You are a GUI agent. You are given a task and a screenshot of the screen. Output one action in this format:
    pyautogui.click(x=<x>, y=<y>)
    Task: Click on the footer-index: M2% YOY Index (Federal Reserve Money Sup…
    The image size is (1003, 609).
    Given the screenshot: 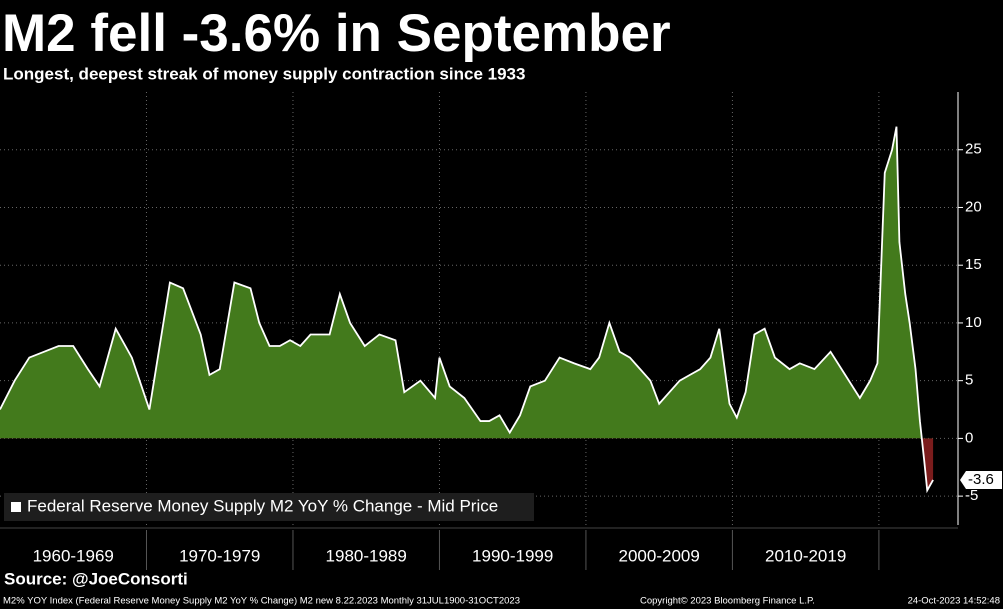 What is the action you would take?
    pyautogui.click(x=261, y=601)
    